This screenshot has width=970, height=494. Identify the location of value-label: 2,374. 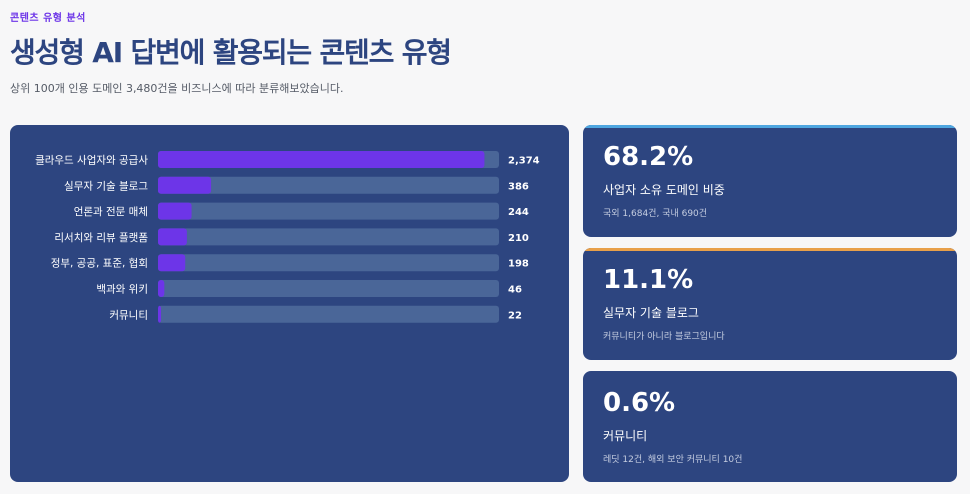
(524, 161).